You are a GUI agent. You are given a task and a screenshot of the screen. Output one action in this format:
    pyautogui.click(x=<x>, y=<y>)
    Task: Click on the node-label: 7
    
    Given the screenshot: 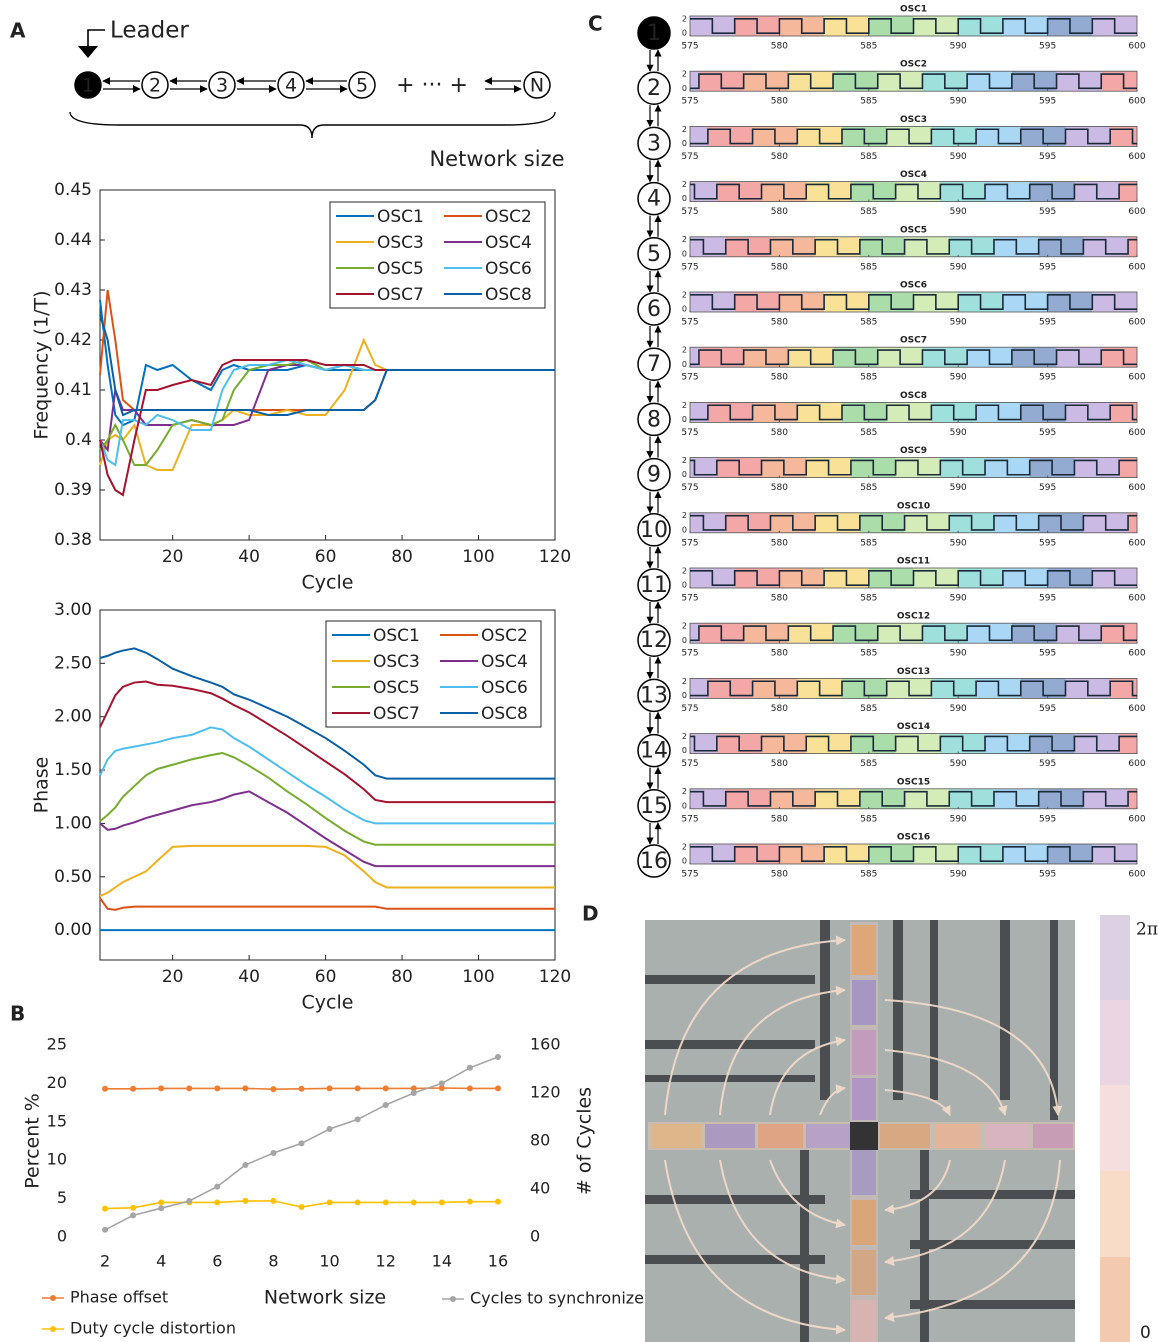 What is the action you would take?
    pyautogui.click(x=654, y=364)
    